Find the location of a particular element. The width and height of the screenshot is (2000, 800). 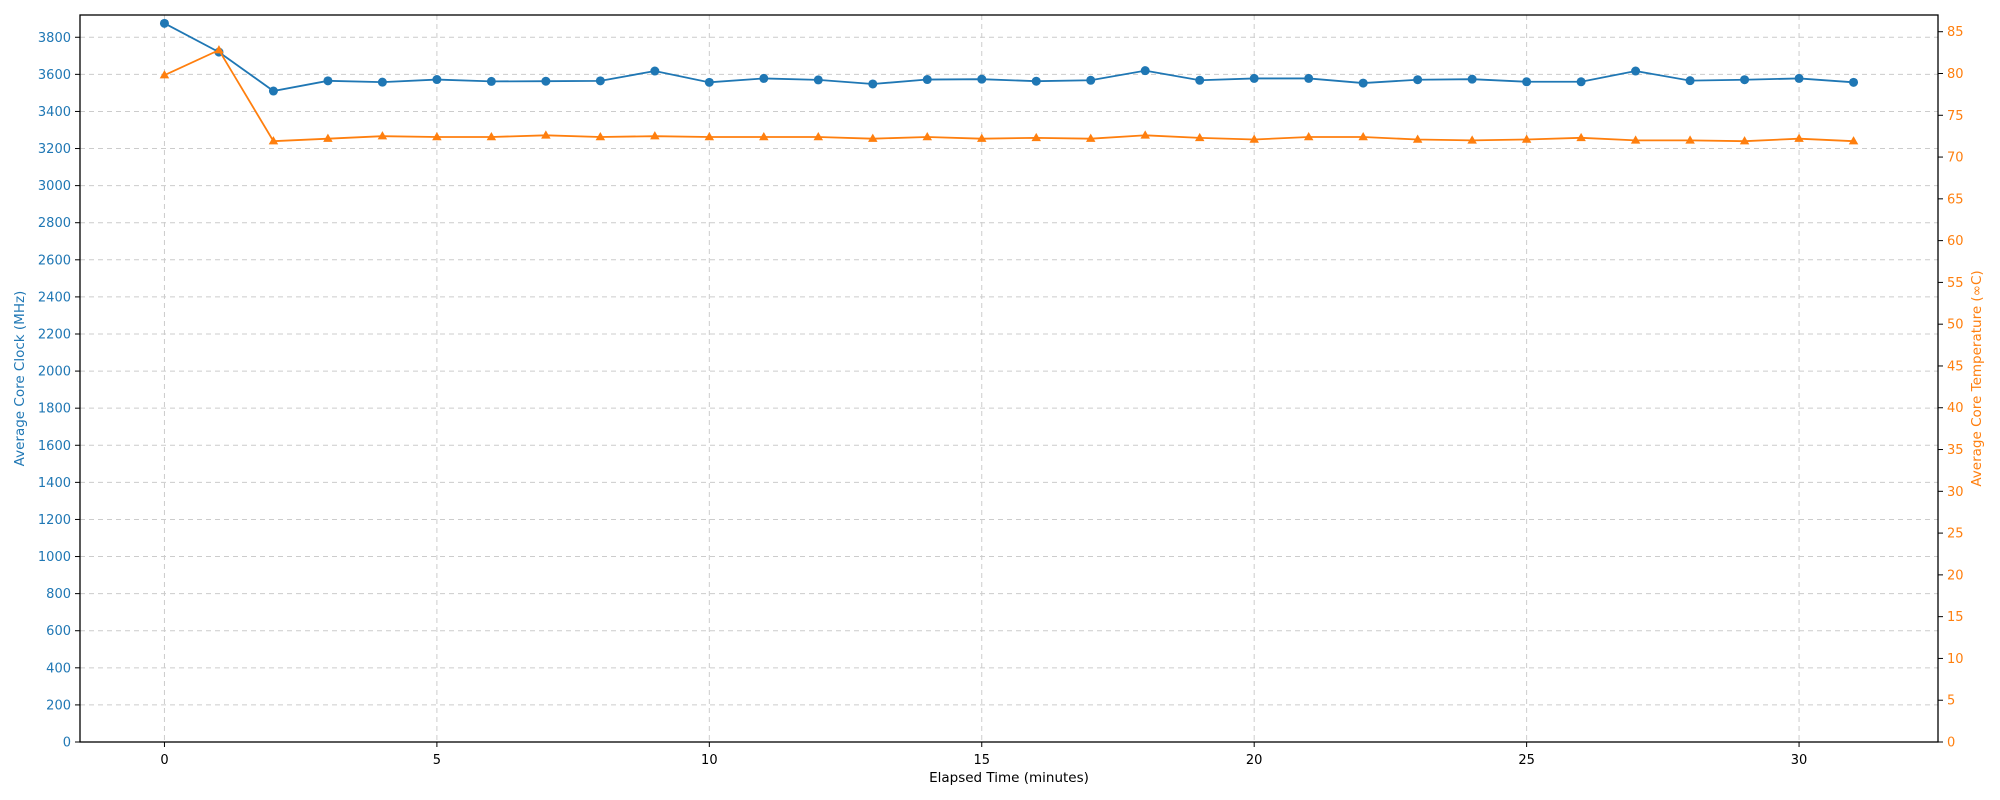

right-y-tick-label: 65 is located at coordinates (1955, 199).